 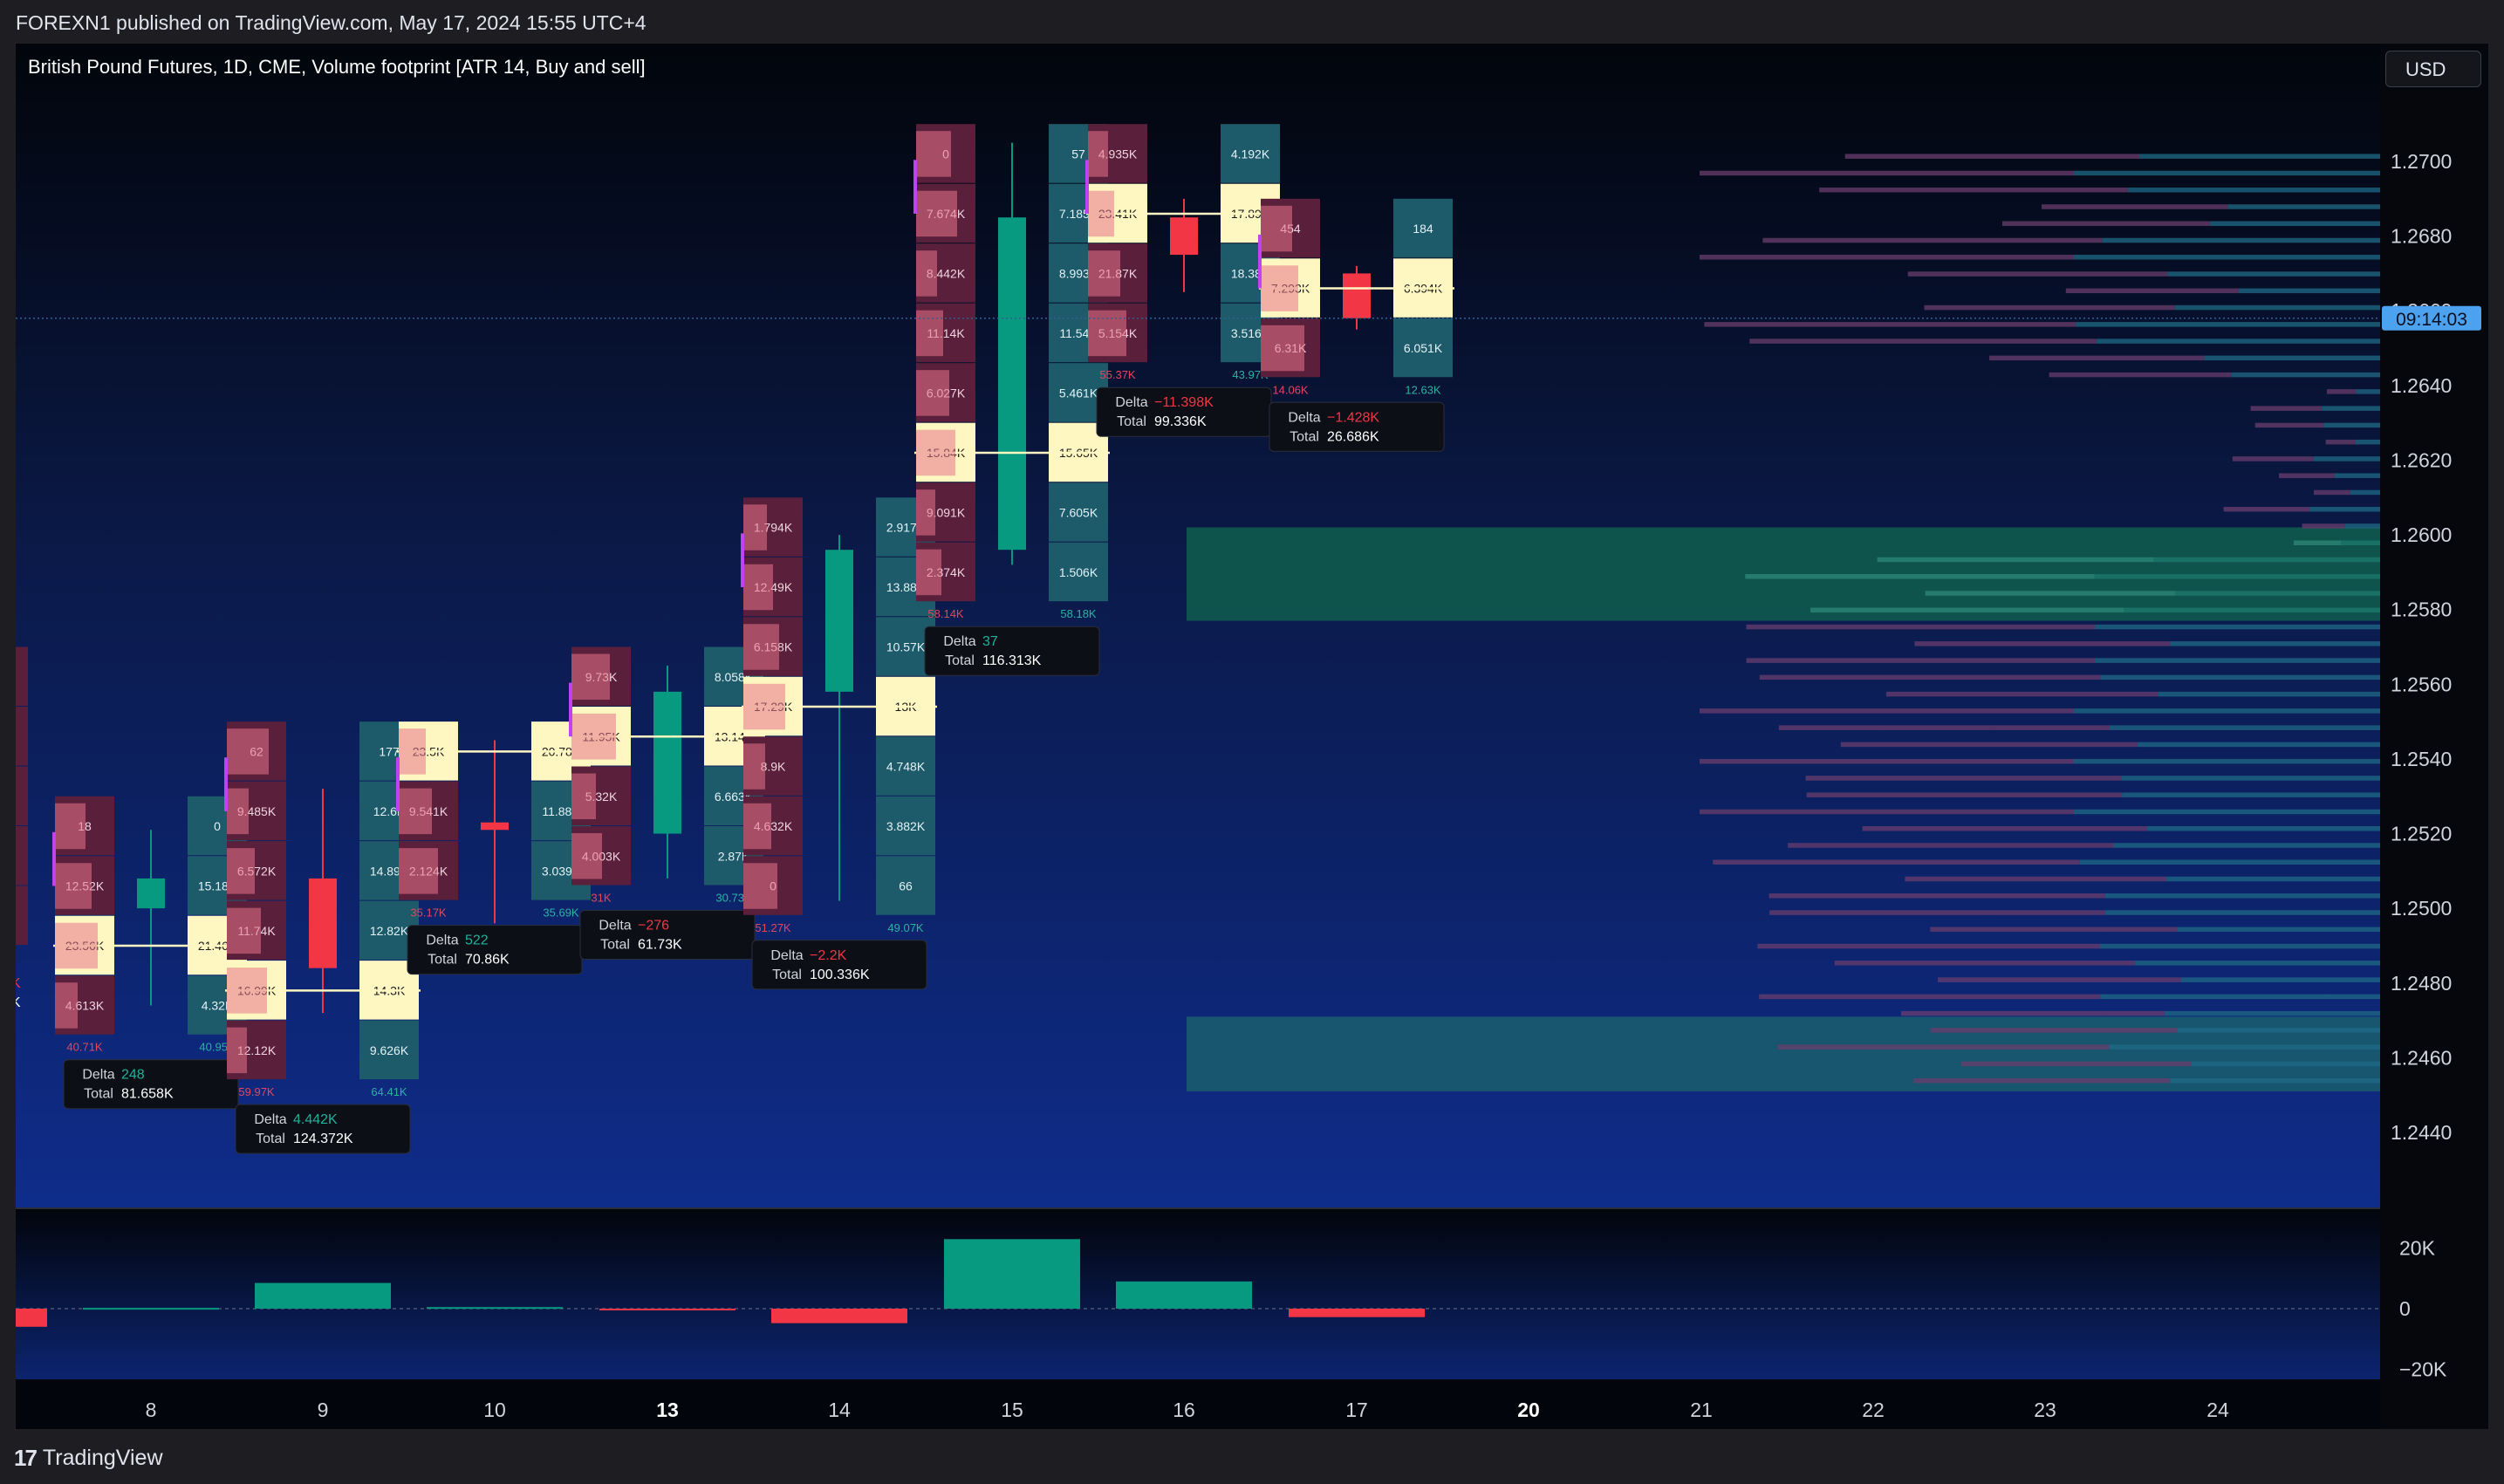 I want to click on buy-cell-value: 4.748K, so click(x=906, y=767).